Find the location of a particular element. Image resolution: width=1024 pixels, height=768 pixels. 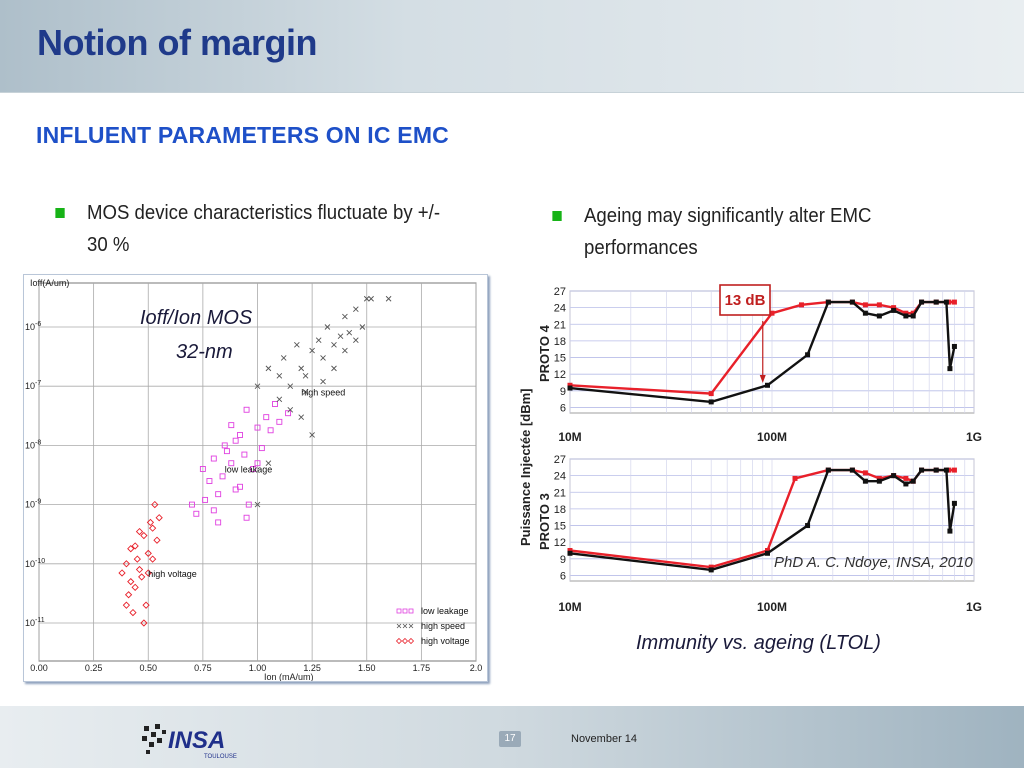

x-tick-label: 100M is located at coordinates (772, 607).